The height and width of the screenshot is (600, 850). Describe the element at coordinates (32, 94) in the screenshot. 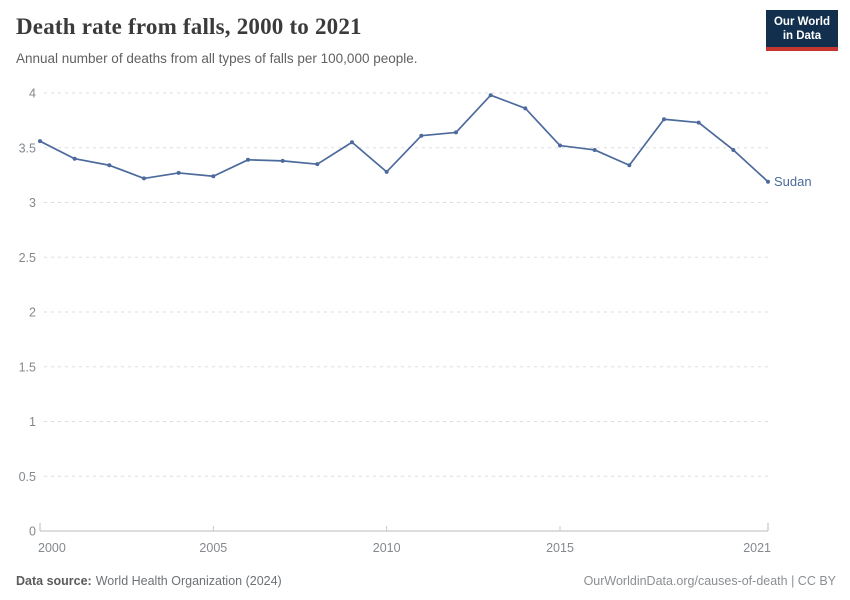

I see `y-tick-label: 4` at that location.